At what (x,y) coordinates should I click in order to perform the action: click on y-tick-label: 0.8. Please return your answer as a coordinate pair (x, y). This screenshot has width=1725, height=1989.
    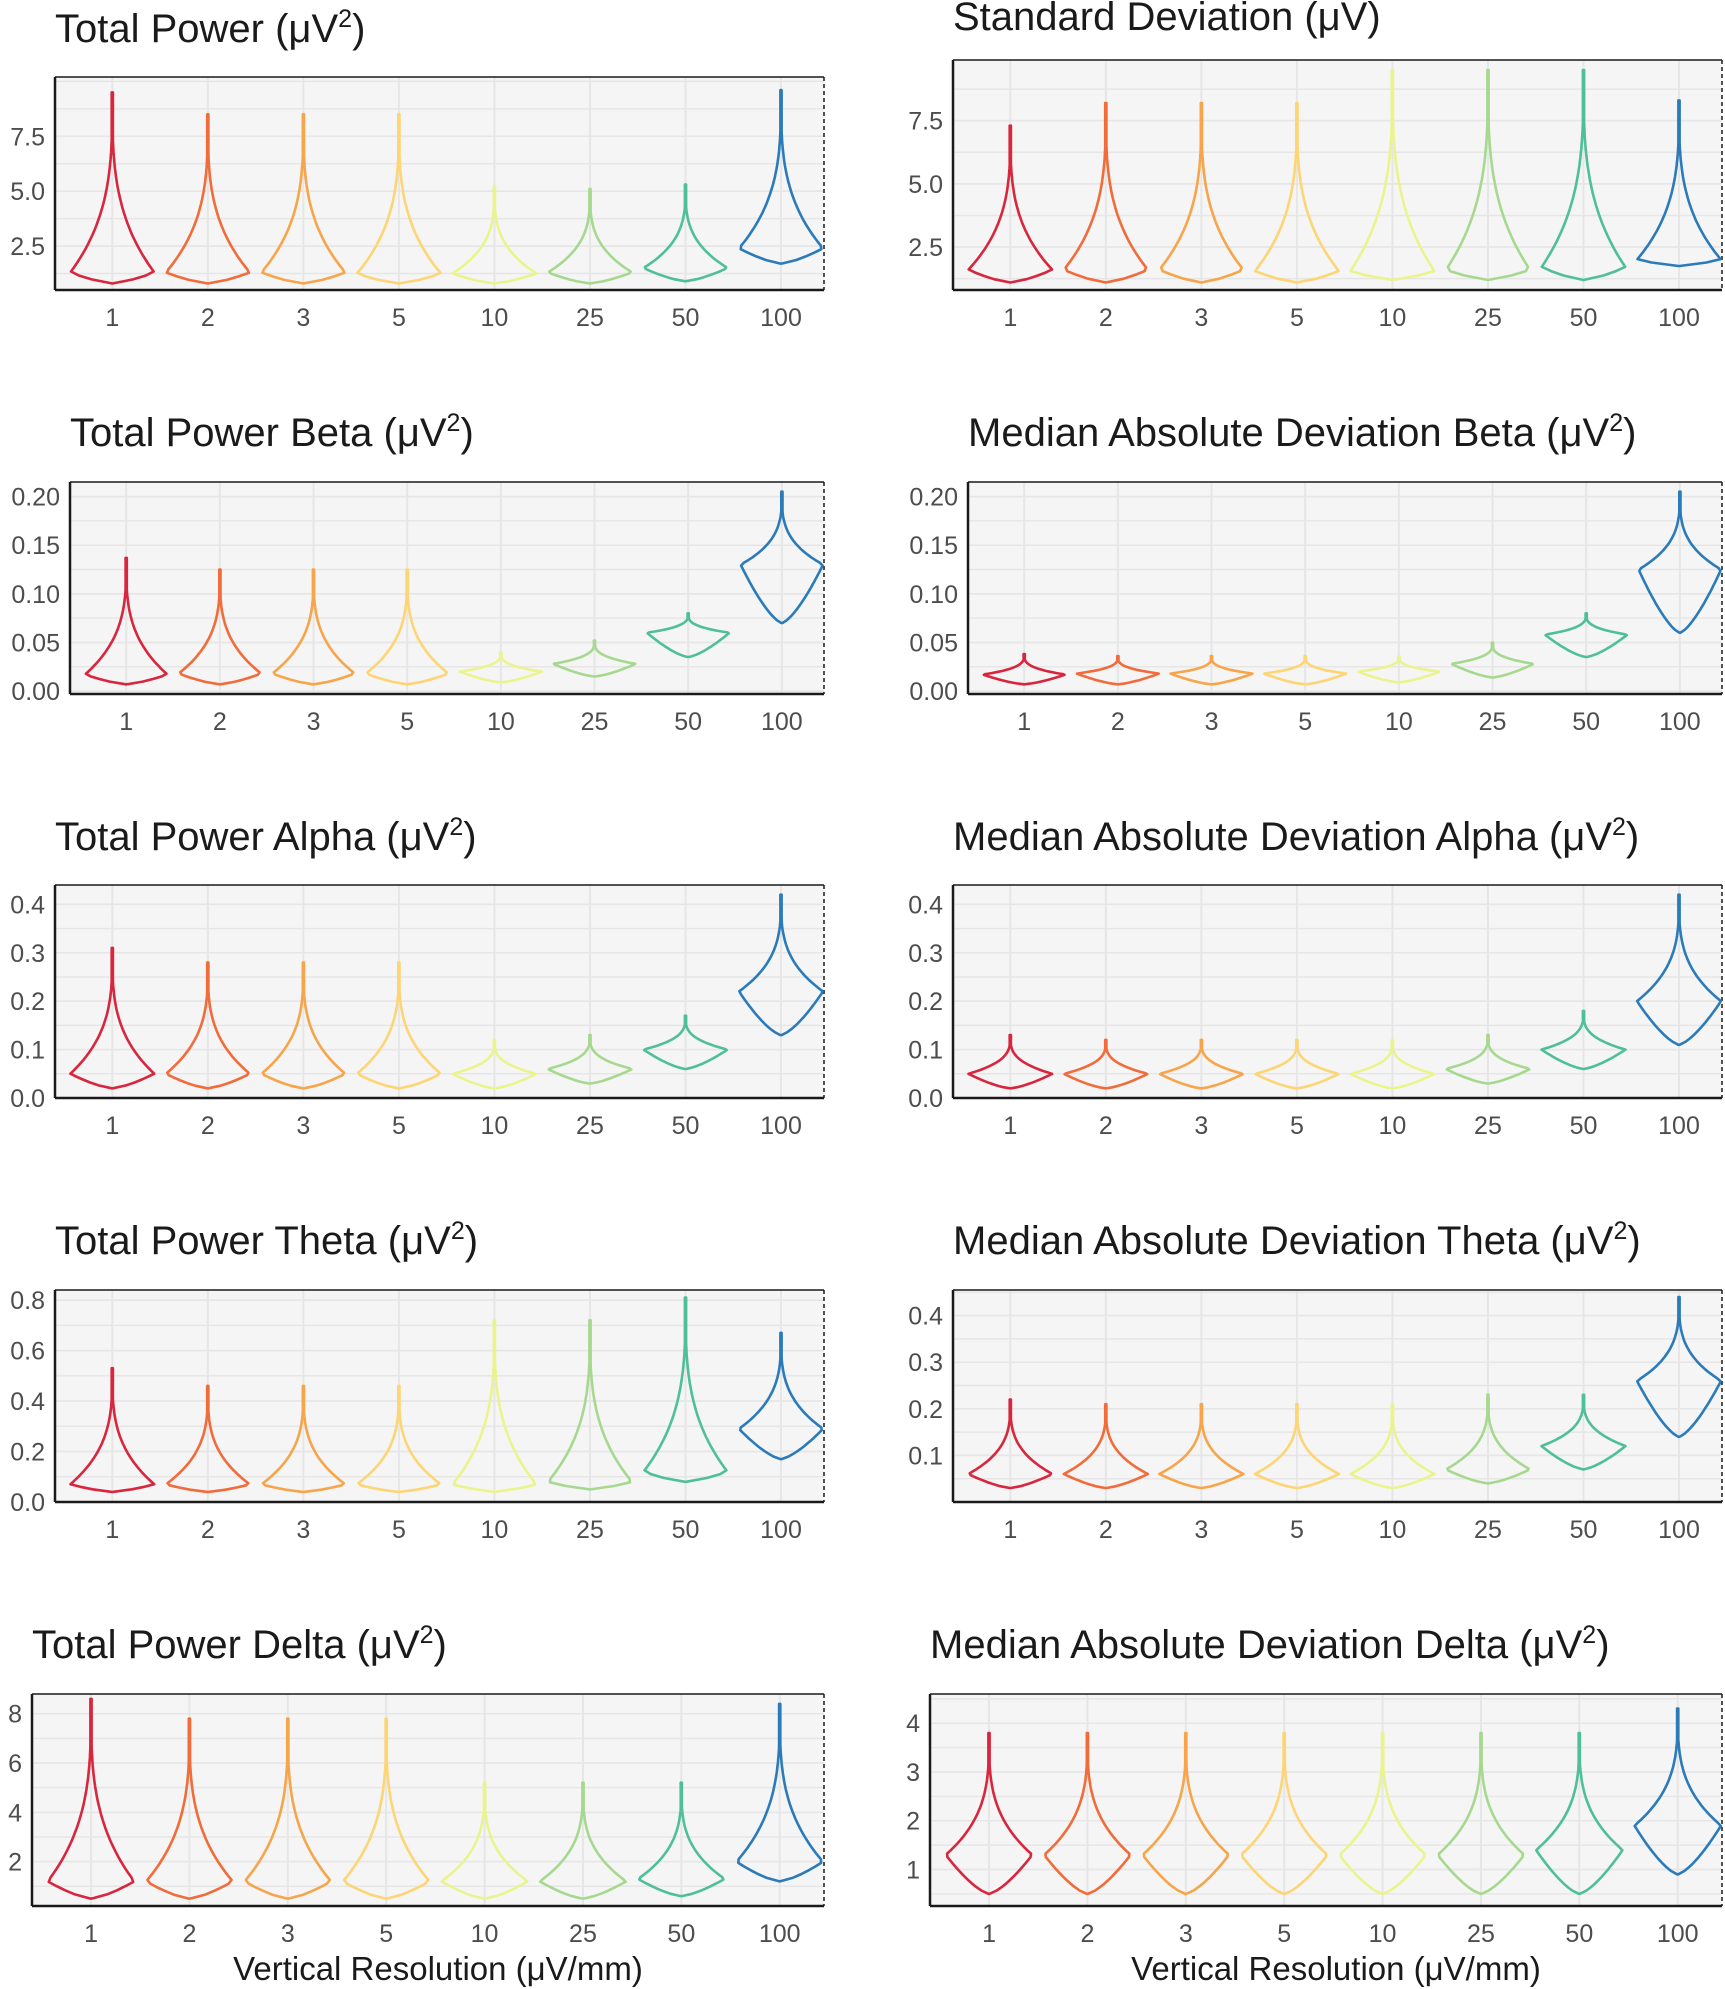
    Looking at the image, I should click on (27, 1301).